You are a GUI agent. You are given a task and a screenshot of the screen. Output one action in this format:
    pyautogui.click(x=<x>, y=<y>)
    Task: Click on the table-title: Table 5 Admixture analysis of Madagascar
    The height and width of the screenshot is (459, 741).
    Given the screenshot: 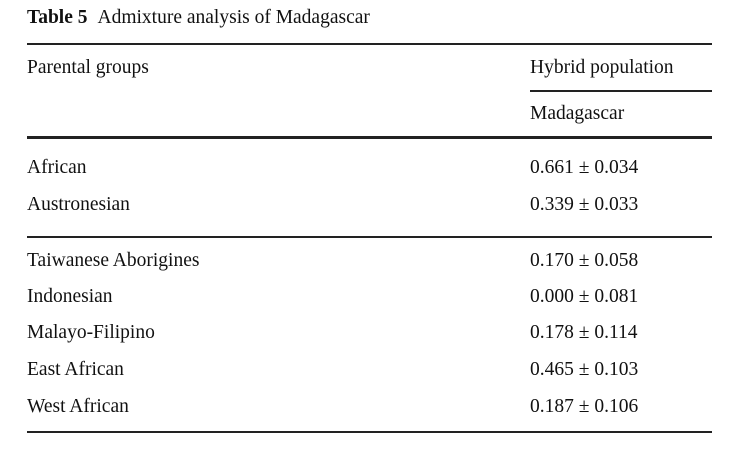 What is the action you would take?
    pyautogui.click(x=198, y=18)
    